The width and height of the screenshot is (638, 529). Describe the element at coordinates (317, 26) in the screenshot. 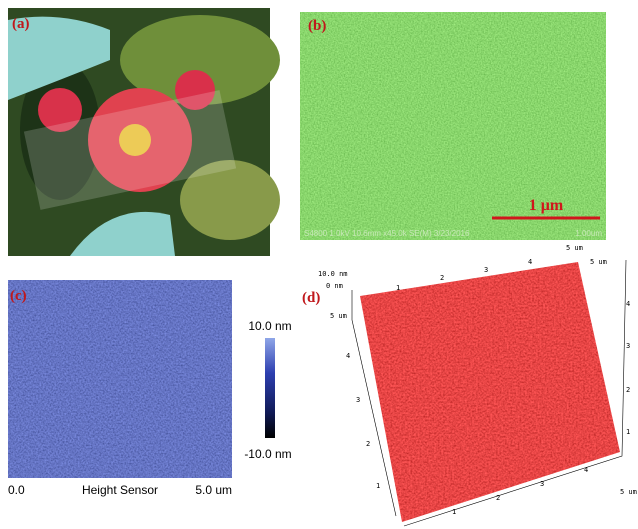

I see `panel-label: (b)` at that location.